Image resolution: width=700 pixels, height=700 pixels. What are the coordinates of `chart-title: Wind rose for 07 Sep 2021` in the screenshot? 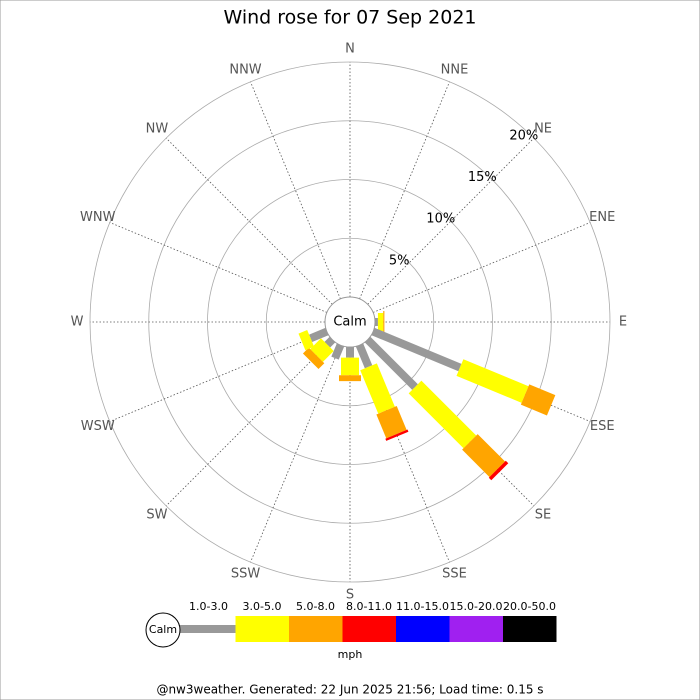 It's located at (349, 18).